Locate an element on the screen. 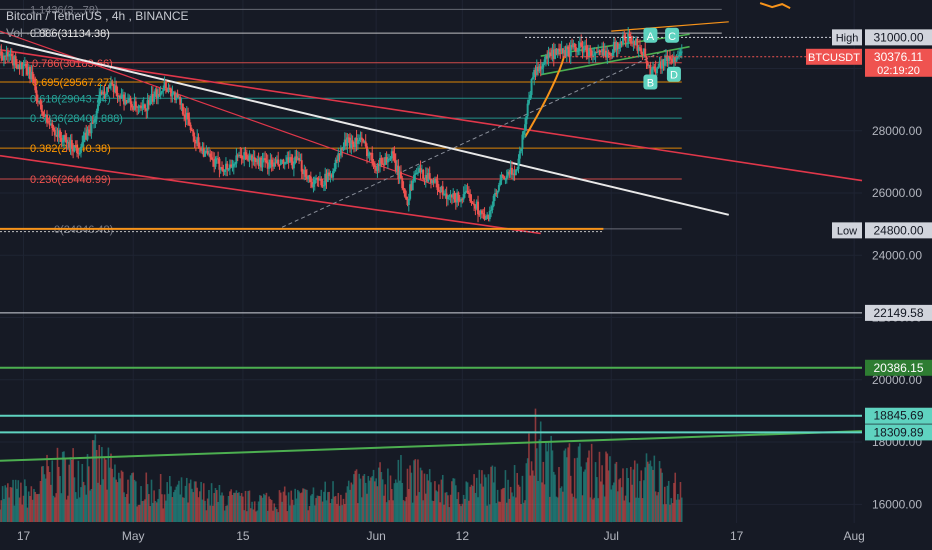 Image resolution: width=932 pixels, height=550 pixels. price-label-countdown: 02:19:20 is located at coordinates (898, 71).